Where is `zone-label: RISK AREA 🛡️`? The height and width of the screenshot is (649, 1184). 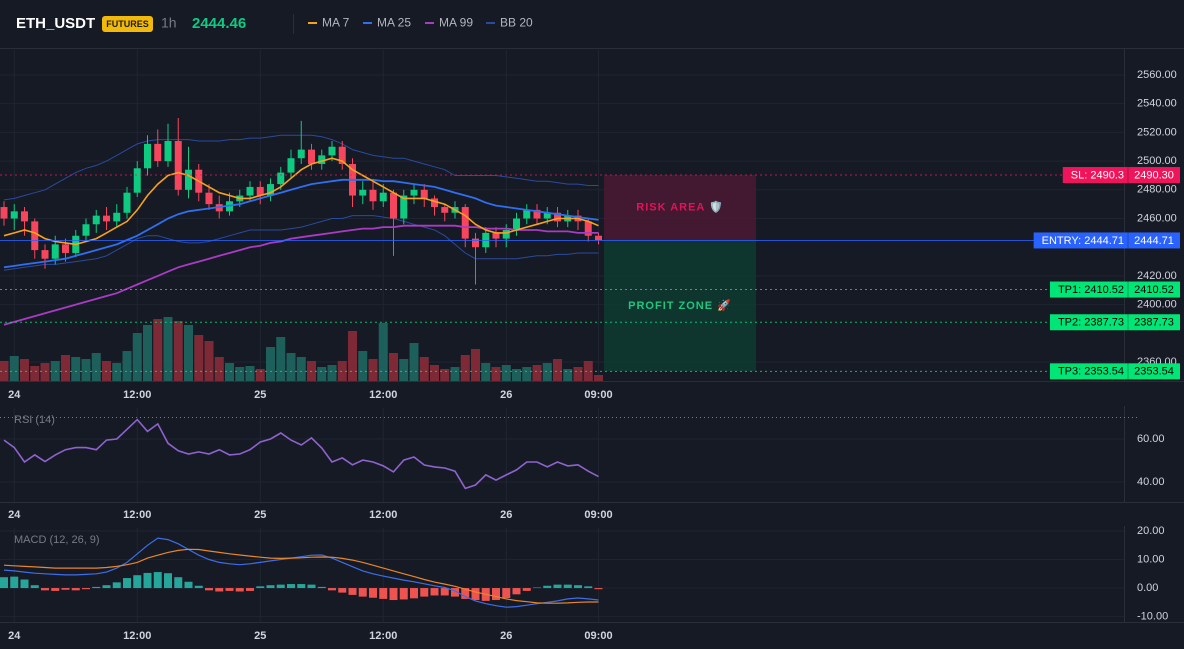 zone-label: RISK AREA 🛡️ is located at coordinates (679, 207).